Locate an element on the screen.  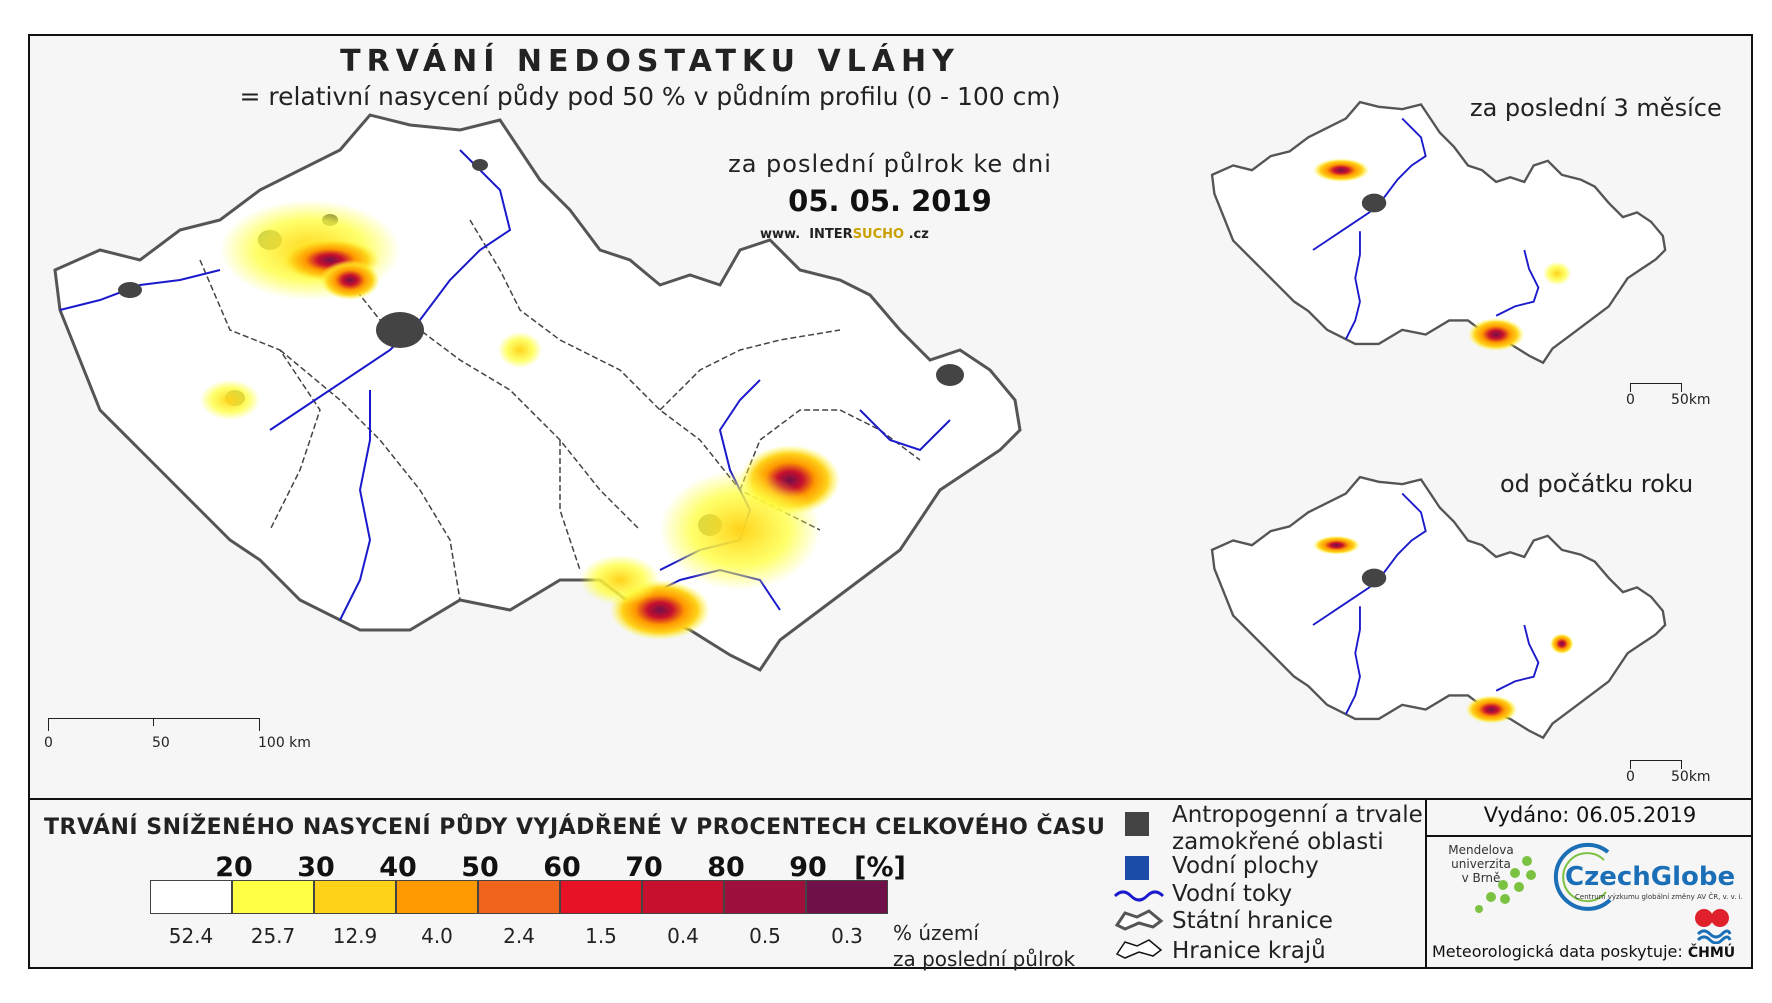
chmu-label: ČHMÚ is located at coordinates (1711, 953).